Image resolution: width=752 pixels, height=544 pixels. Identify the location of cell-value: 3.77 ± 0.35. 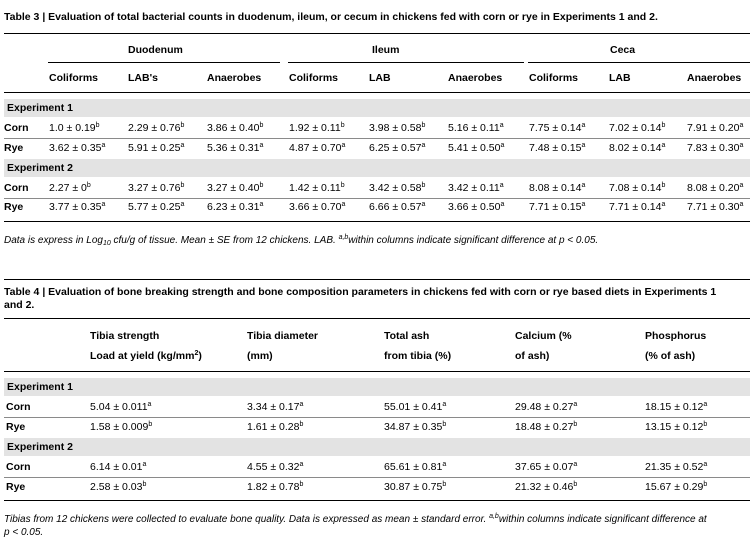
(75, 207).